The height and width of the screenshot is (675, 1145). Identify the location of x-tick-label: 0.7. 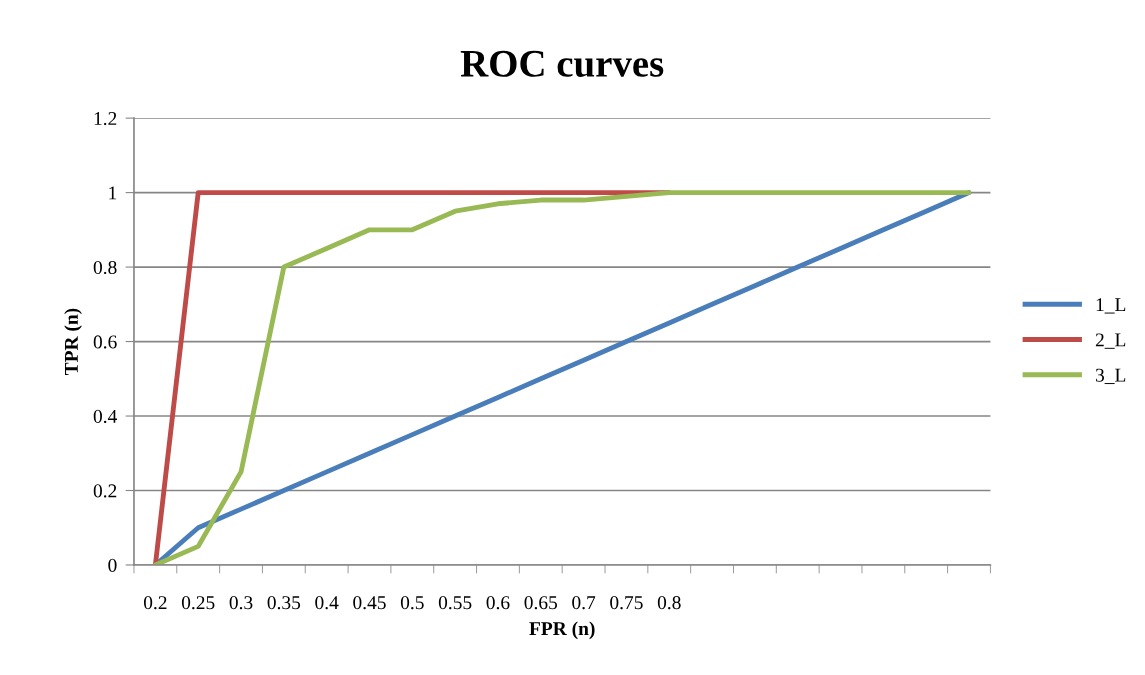
(584, 603).